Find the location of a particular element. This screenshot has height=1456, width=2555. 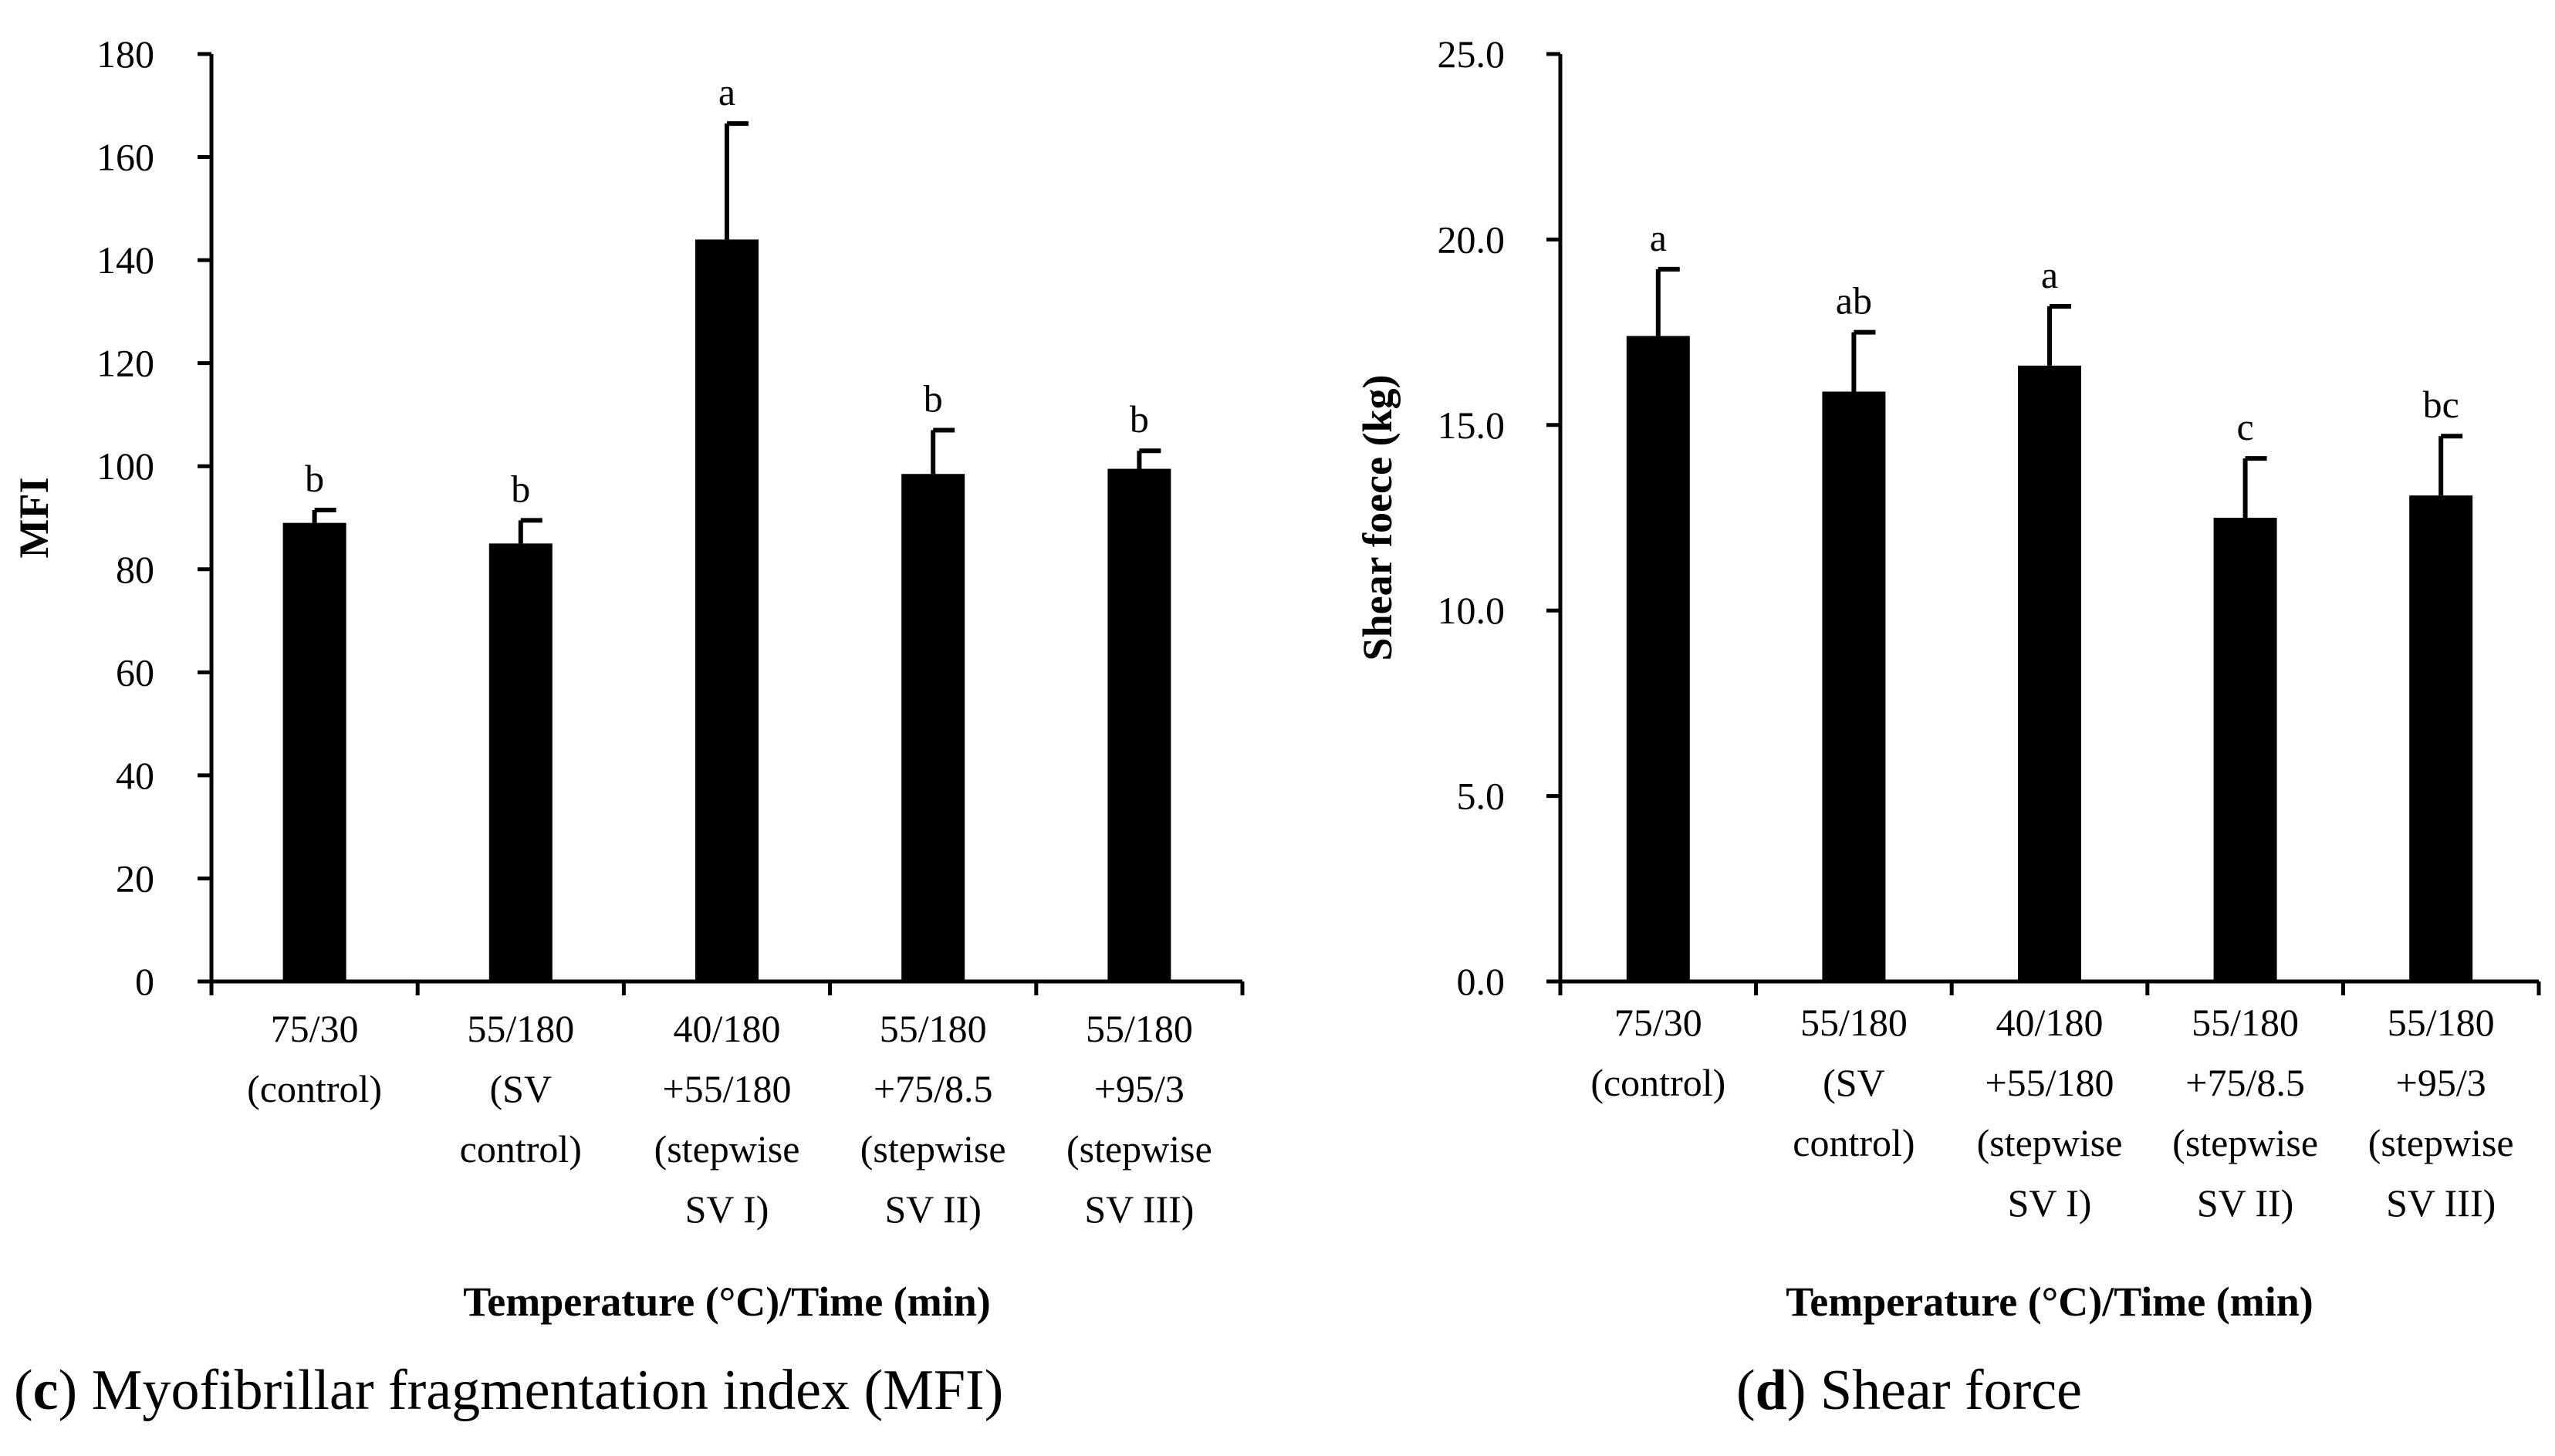

y-tick-label: 60 is located at coordinates (135, 672).